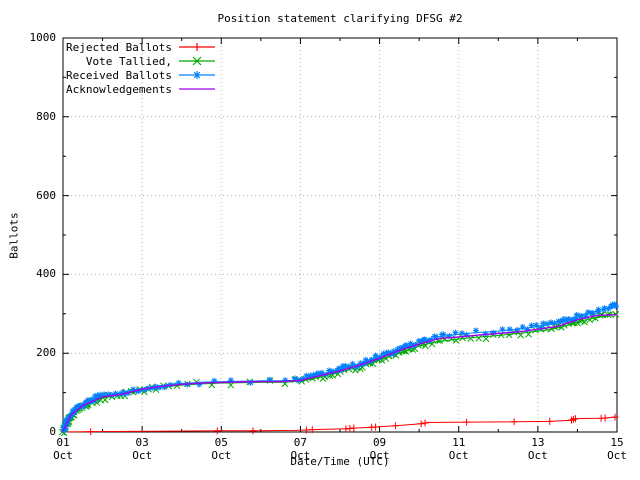  Describe the element at coordinates (353, 424) in the screenshot. I see `series-markers-rejected-ballots` at that location.